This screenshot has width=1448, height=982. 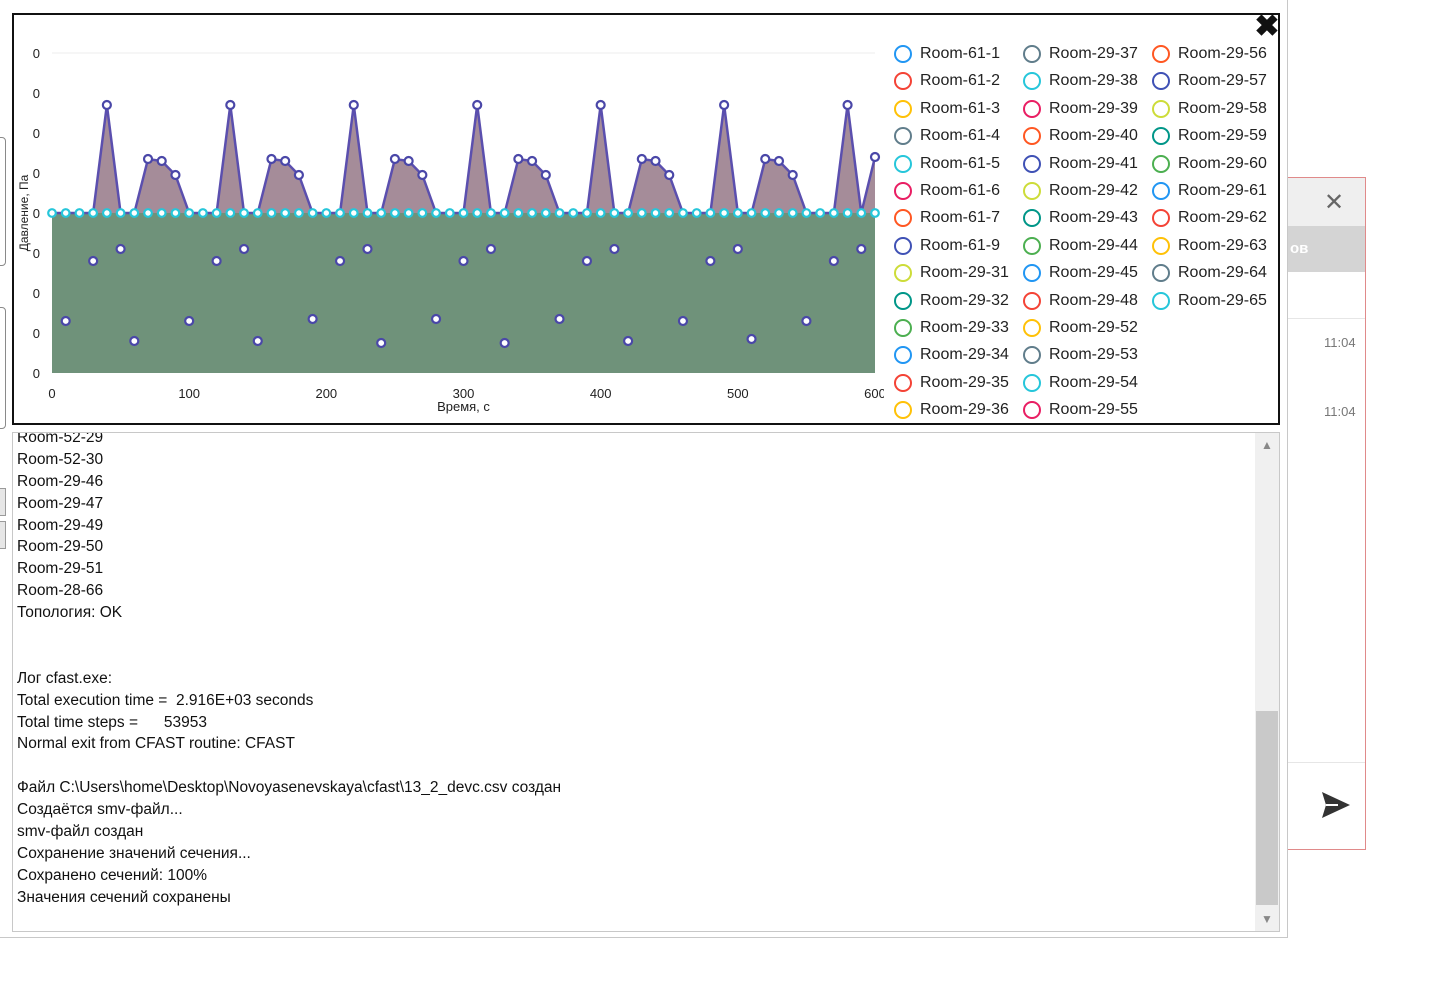 What do you see at coordinates (1080, 328) in the screenshot?
I see `legend-item: Room-29-52` at bounding box center [1080, 328].